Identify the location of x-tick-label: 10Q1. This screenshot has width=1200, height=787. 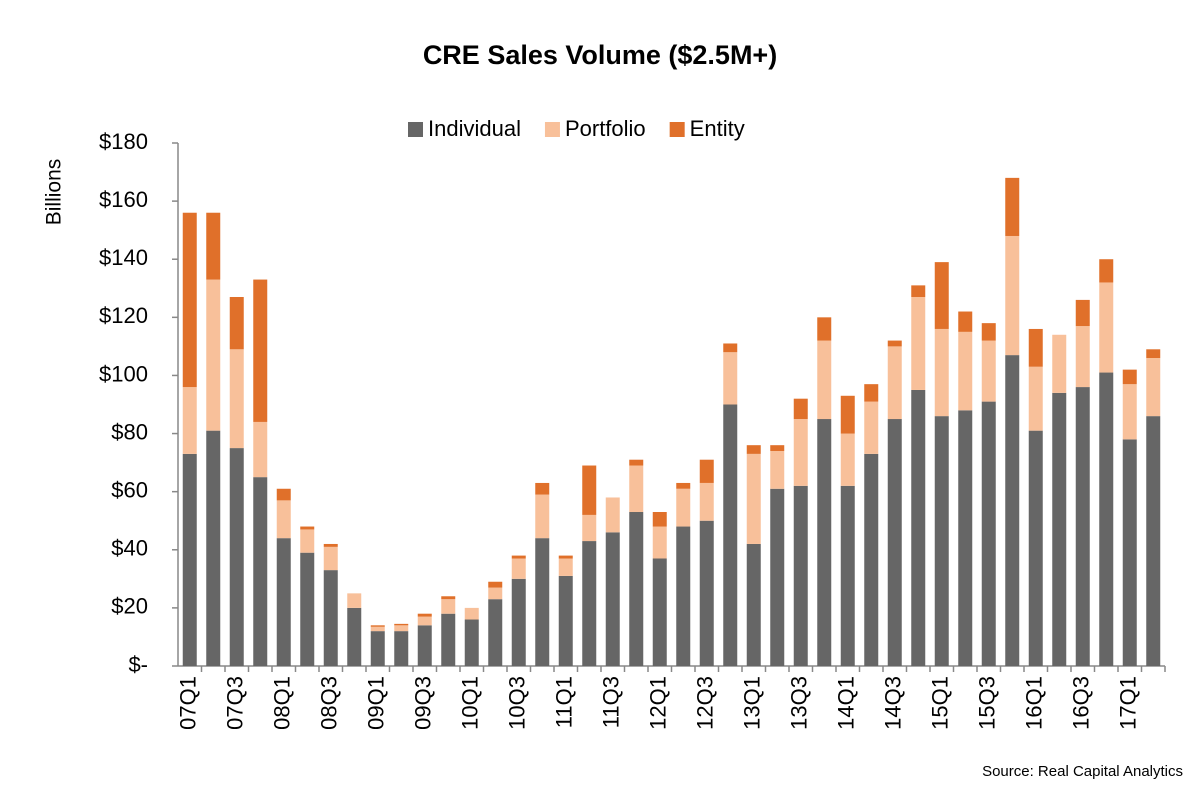
(470, 703).